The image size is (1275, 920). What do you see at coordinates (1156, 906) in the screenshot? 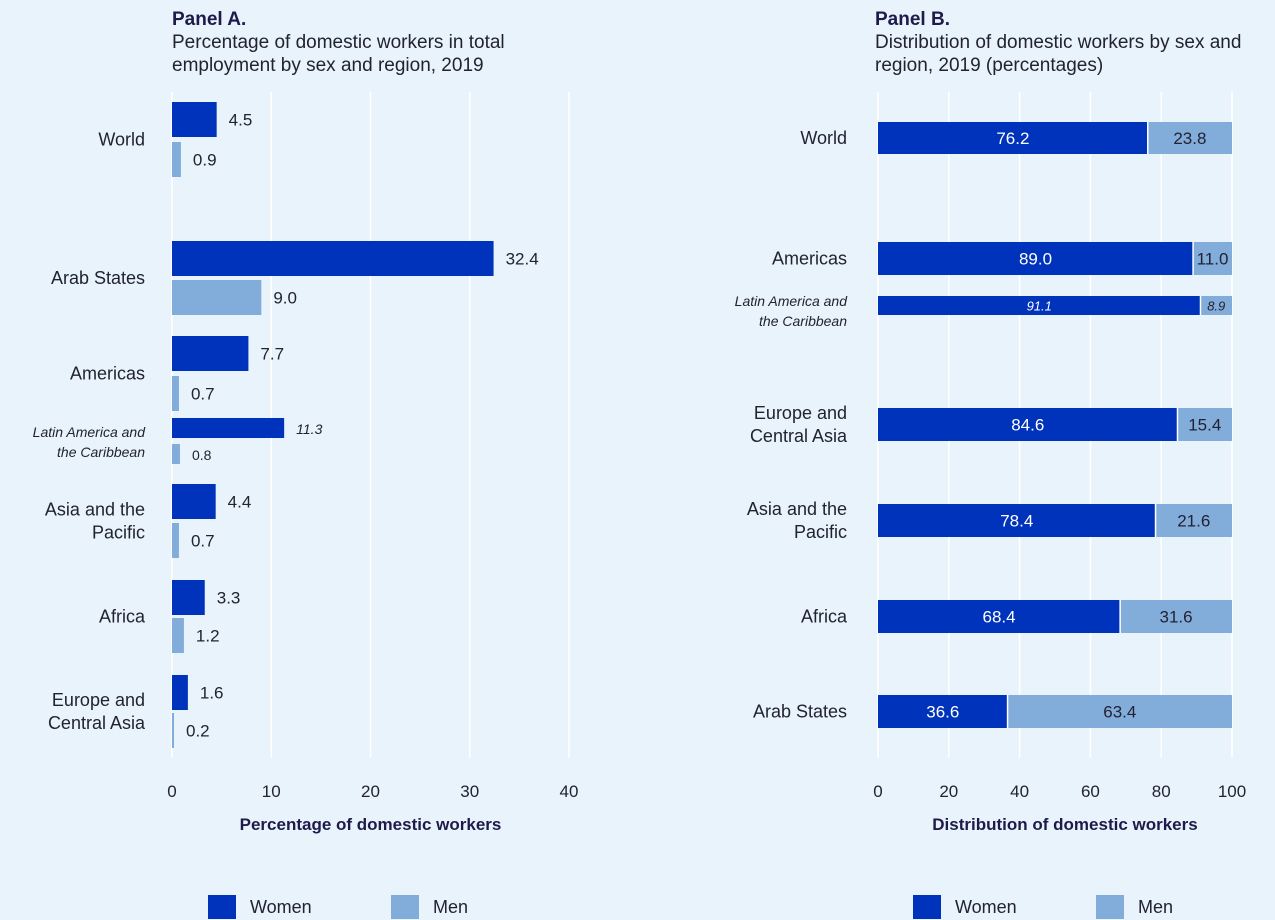
I see `legend-label-men: Men` at bounding box center [1156, 906].